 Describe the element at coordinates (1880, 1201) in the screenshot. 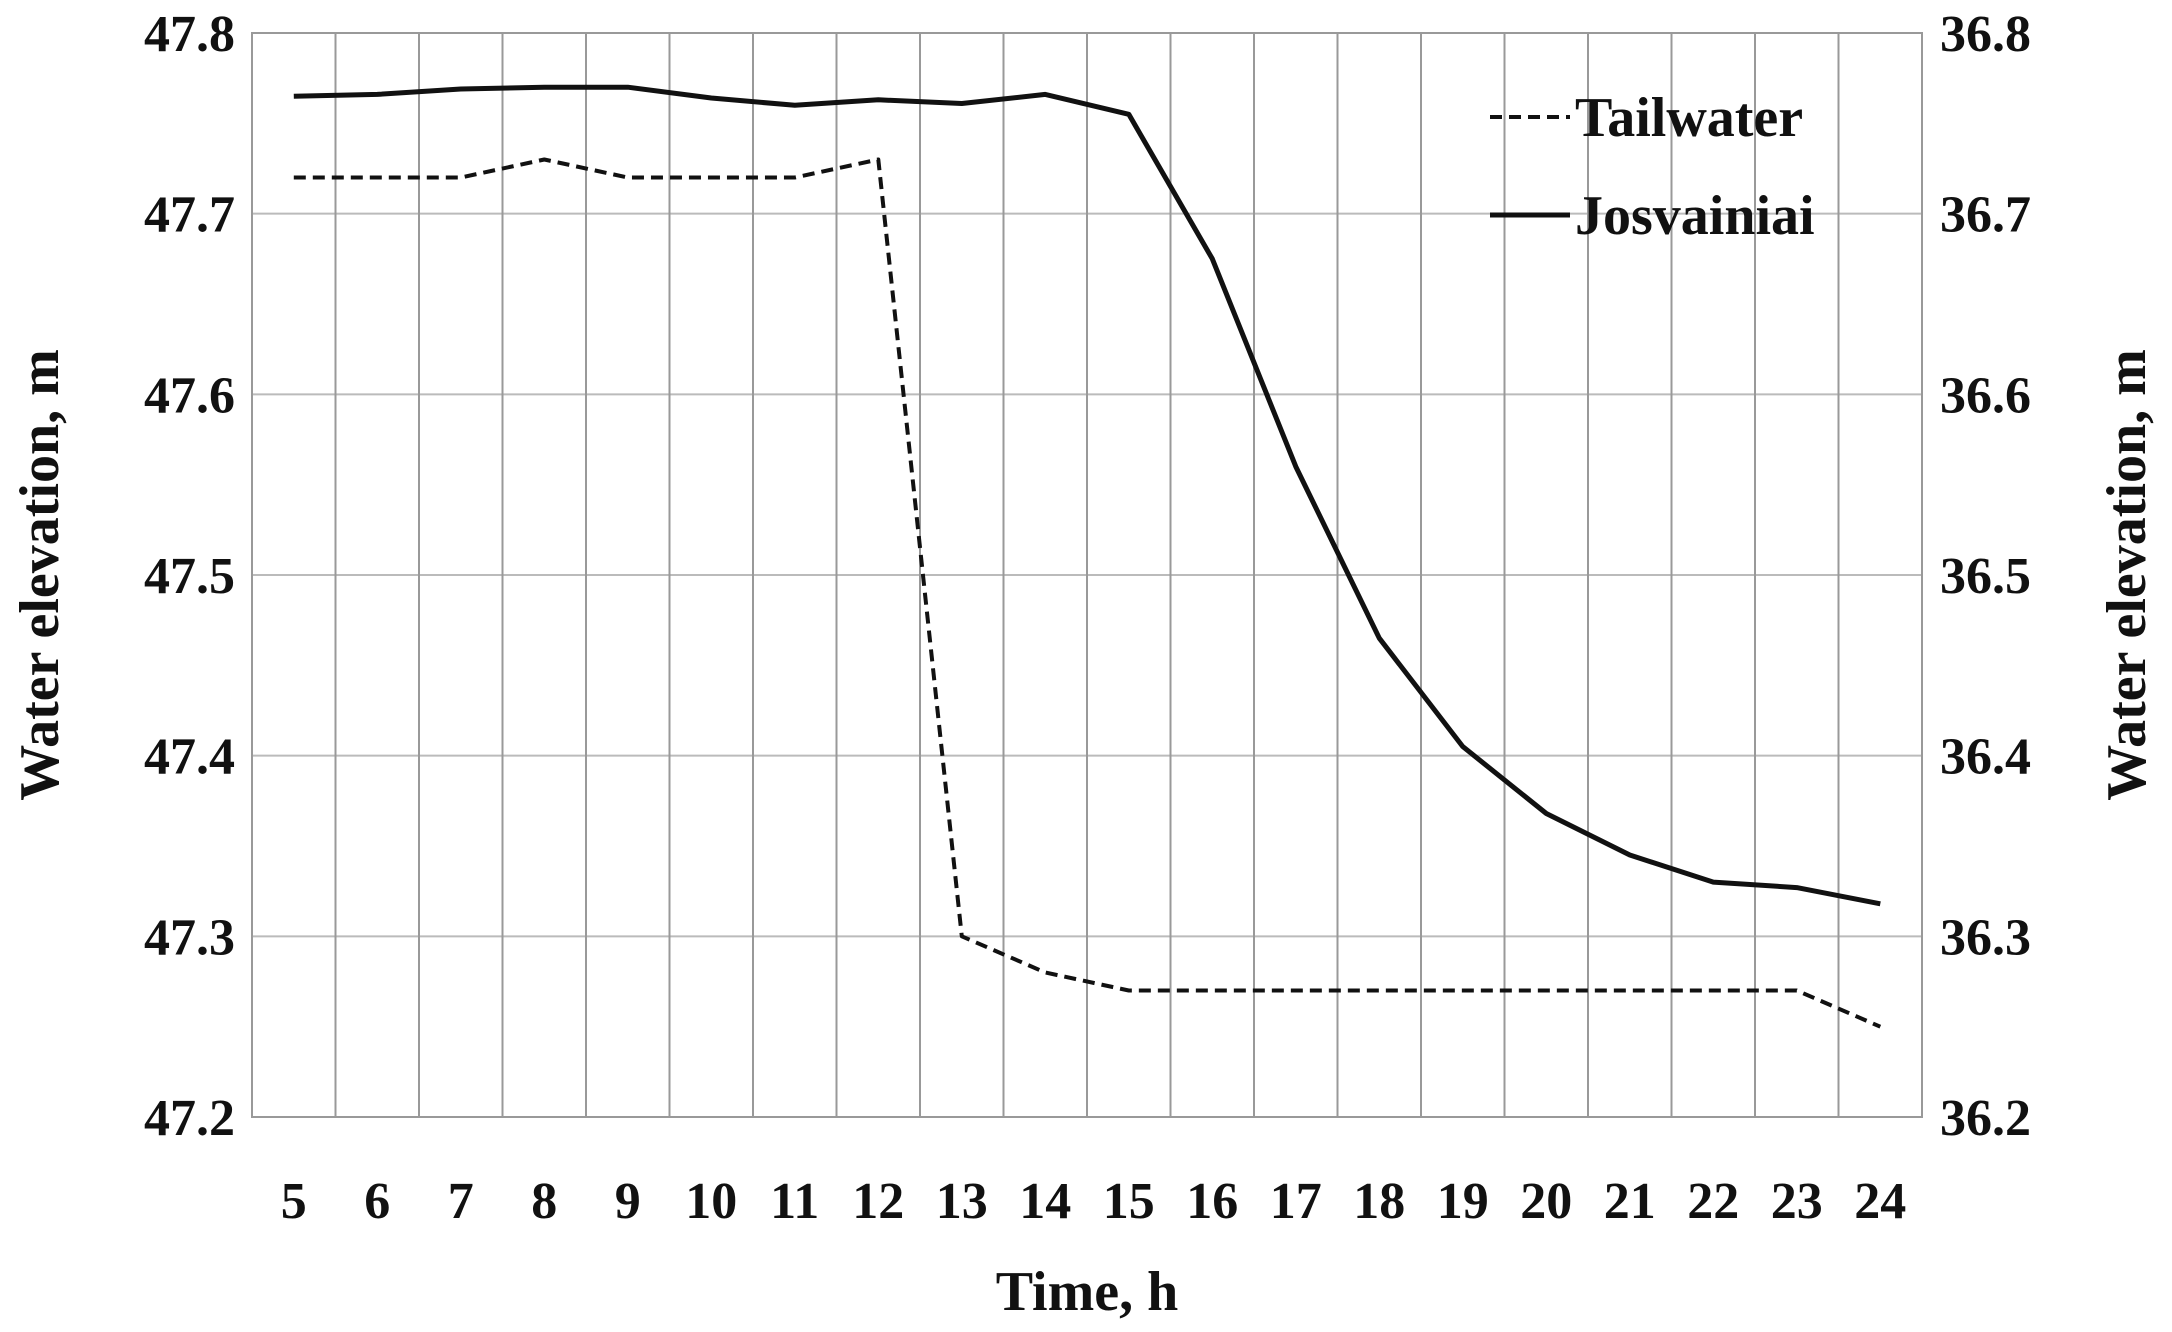

I see `x-tick-label: 24` at that location.